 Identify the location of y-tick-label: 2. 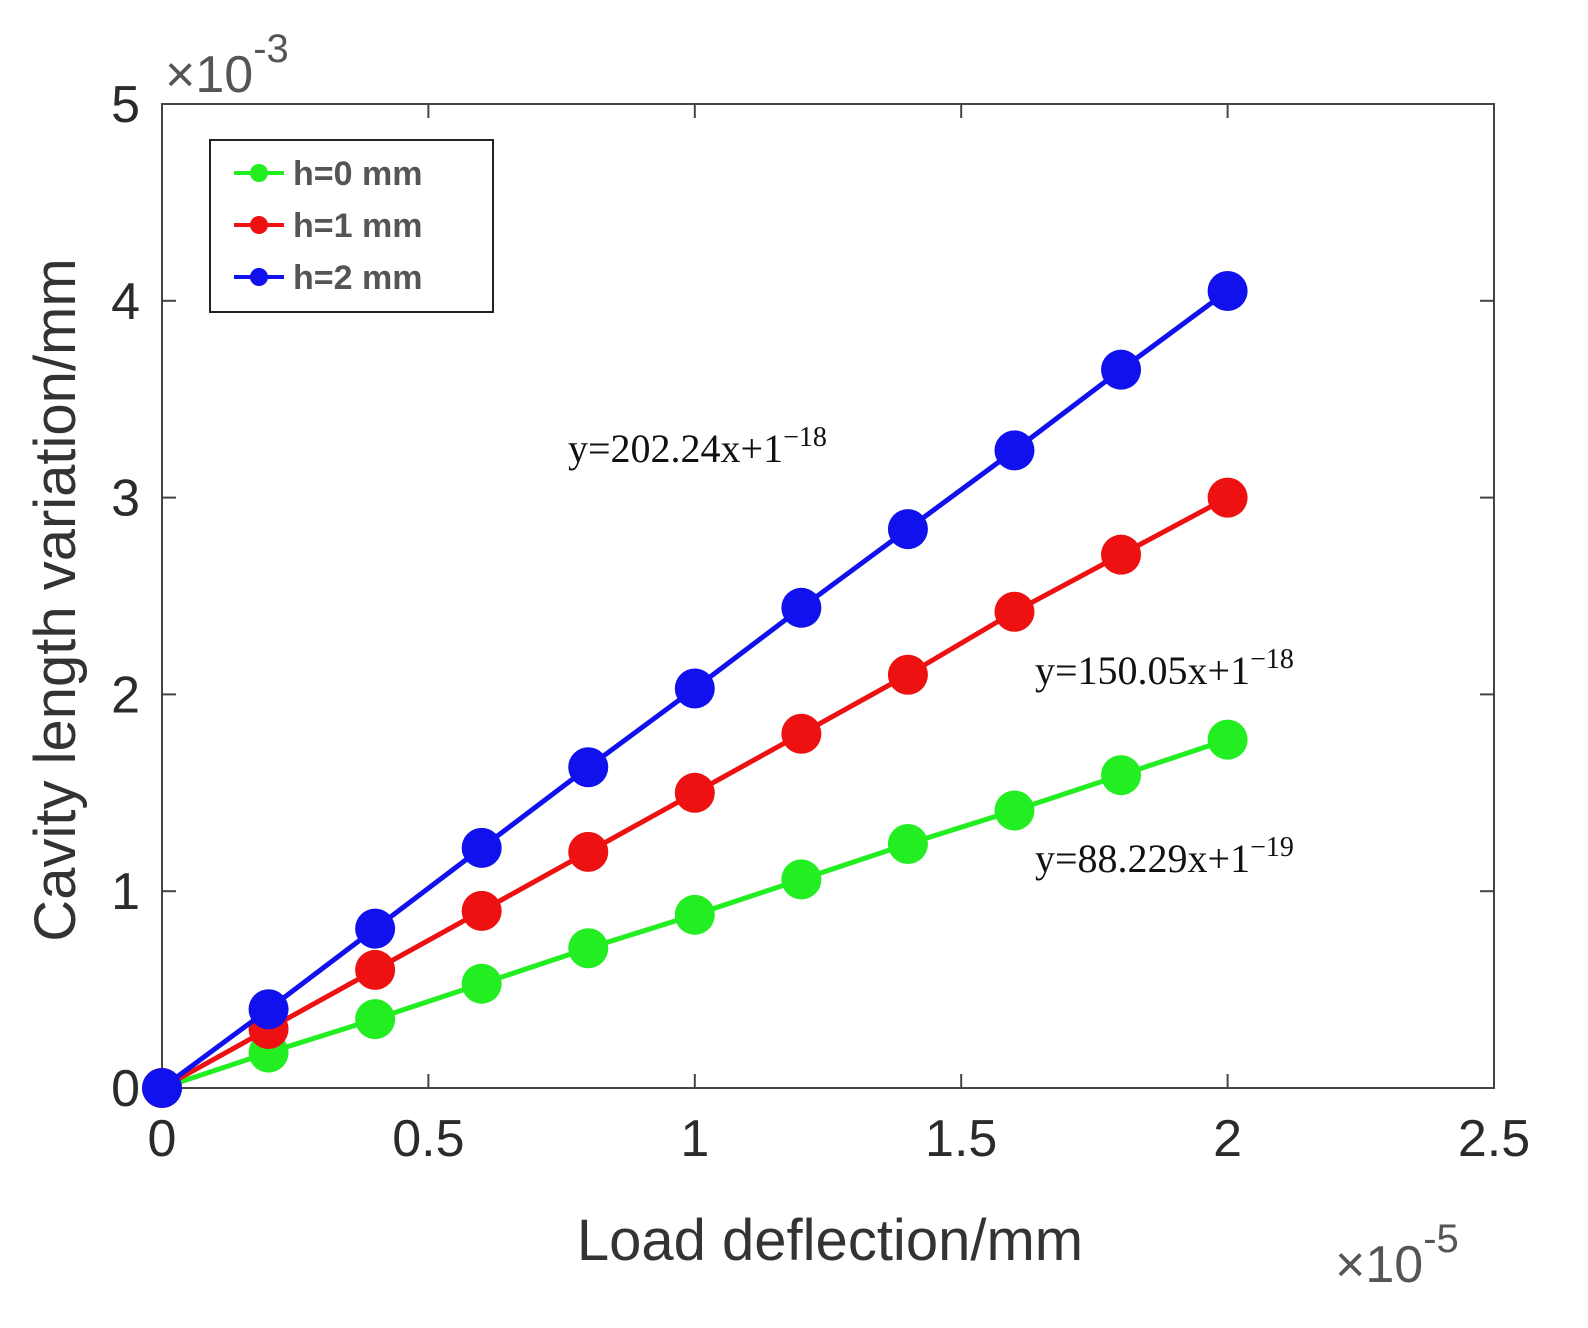
(125, 695).